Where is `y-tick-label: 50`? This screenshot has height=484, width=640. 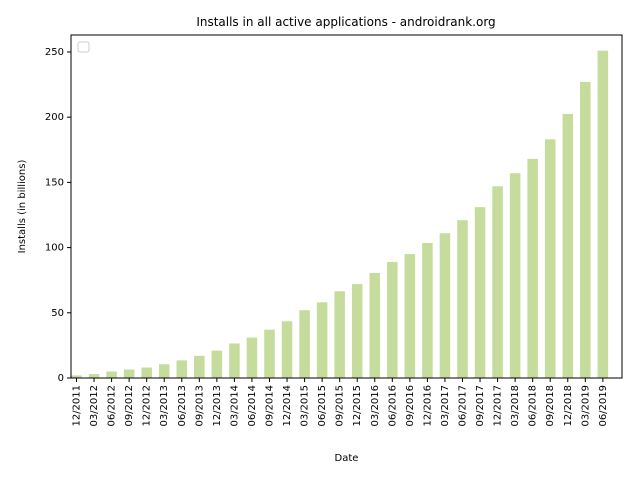 y-tick-label: 50 is located at coordinates (57, 313).